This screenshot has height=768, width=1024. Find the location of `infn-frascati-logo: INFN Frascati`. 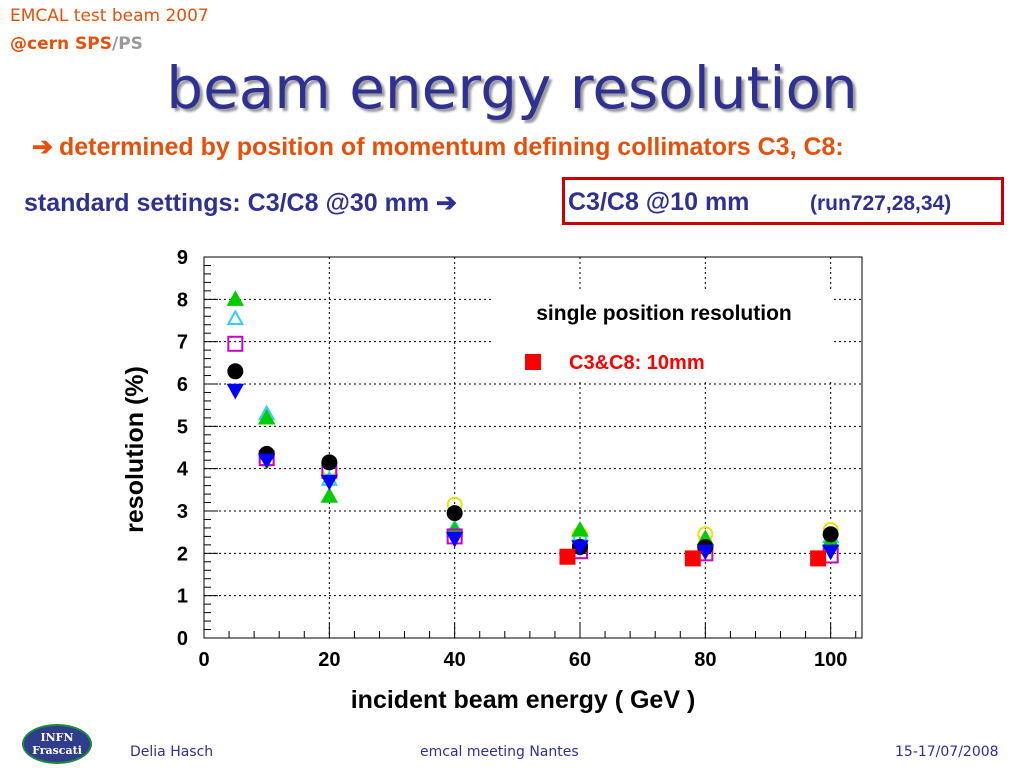

infn-frascati-logo: INFN Frascati is located at coordinates (57, 744).